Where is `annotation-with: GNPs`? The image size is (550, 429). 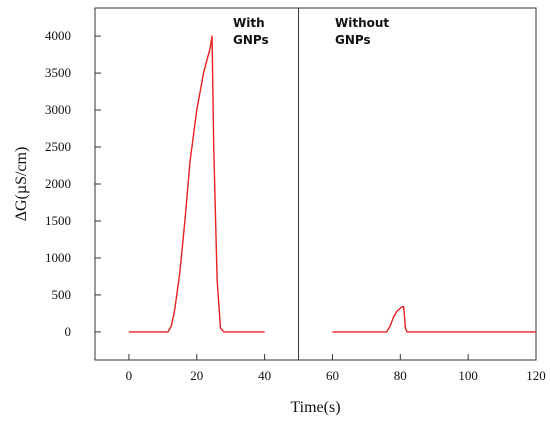 annotation-with: GNPs is located at coordinates (251, 40).